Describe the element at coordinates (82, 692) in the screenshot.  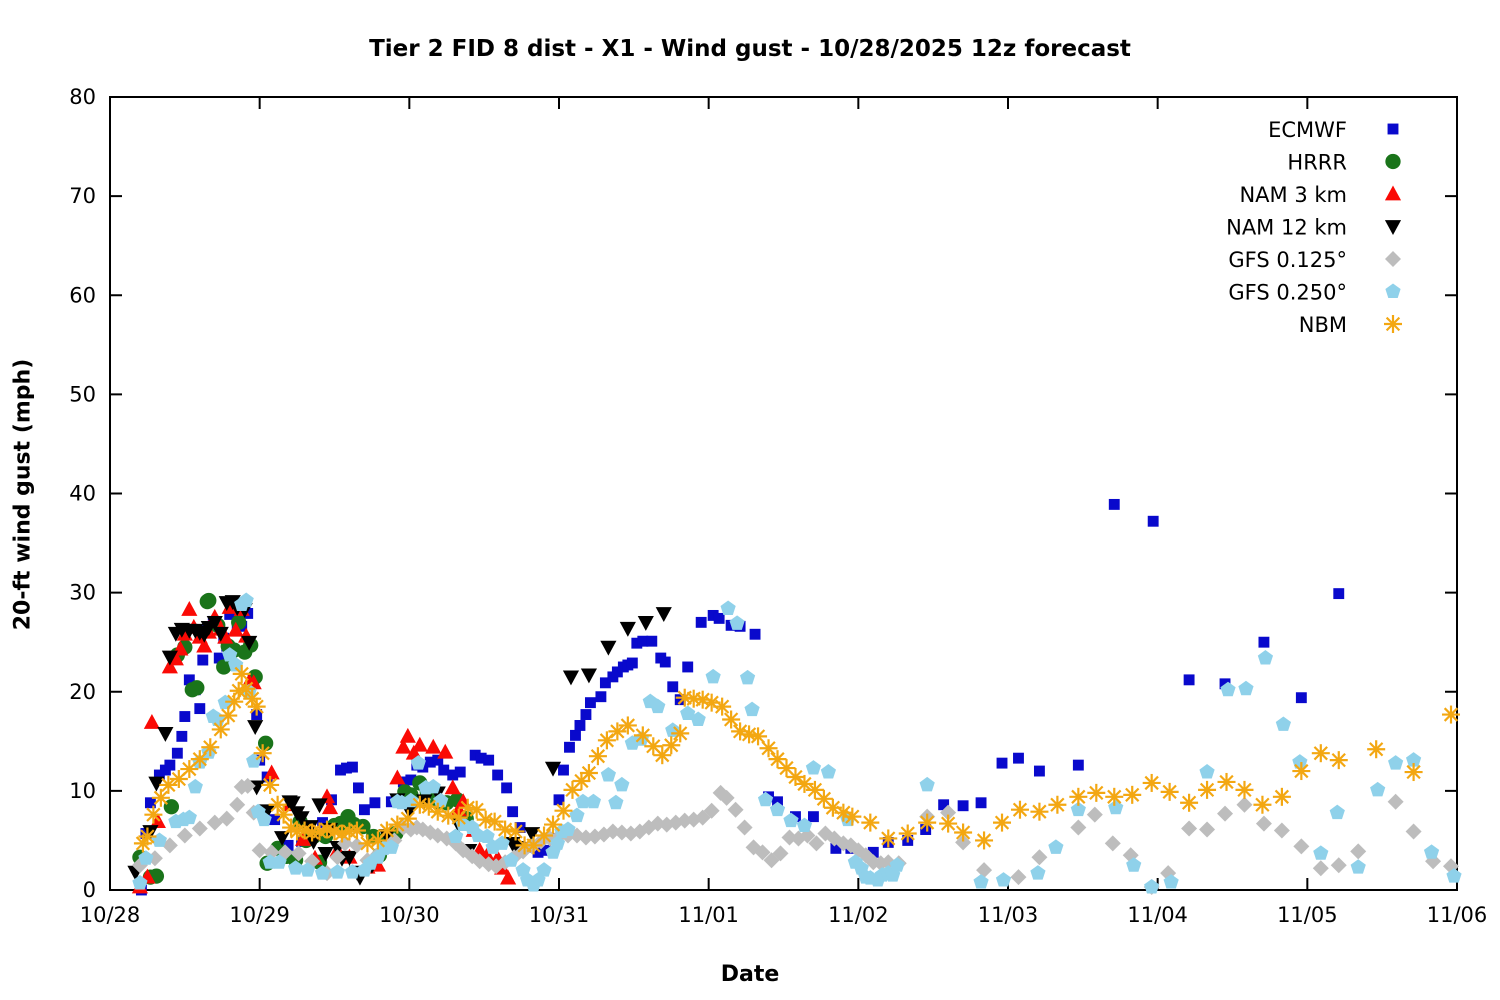
I see `y-tick-label: 20` at that location.